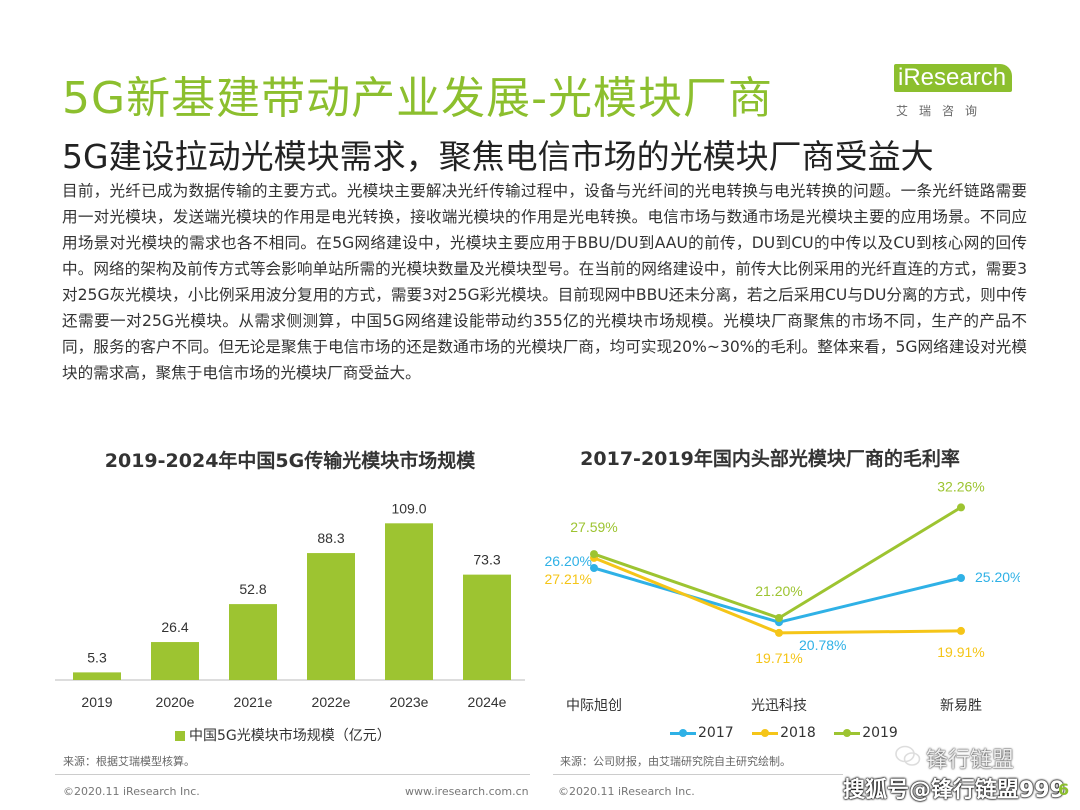 The width and height of the screenshot is (1080, 810). I want to click on data-label-2017: 25.20%, so click(997, 577).